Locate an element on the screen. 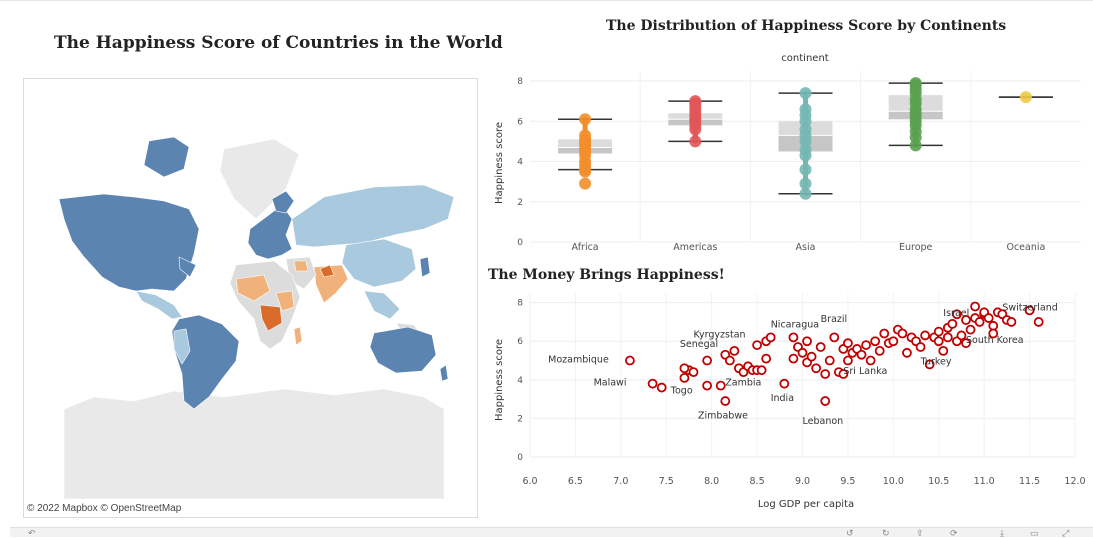 The image size is (1093, 538). comment-icon: ▭ is located at coordinates (1034, 533).